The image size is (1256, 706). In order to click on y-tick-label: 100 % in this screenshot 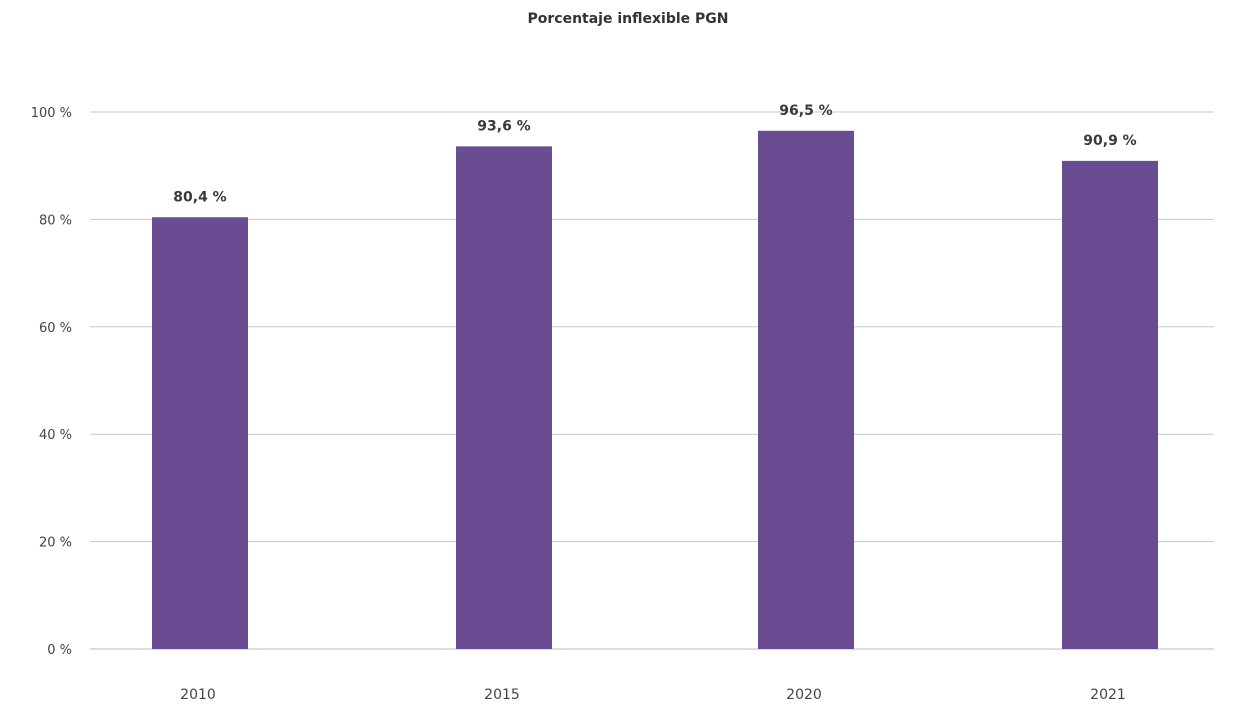, I will do `click(51, 113)`.